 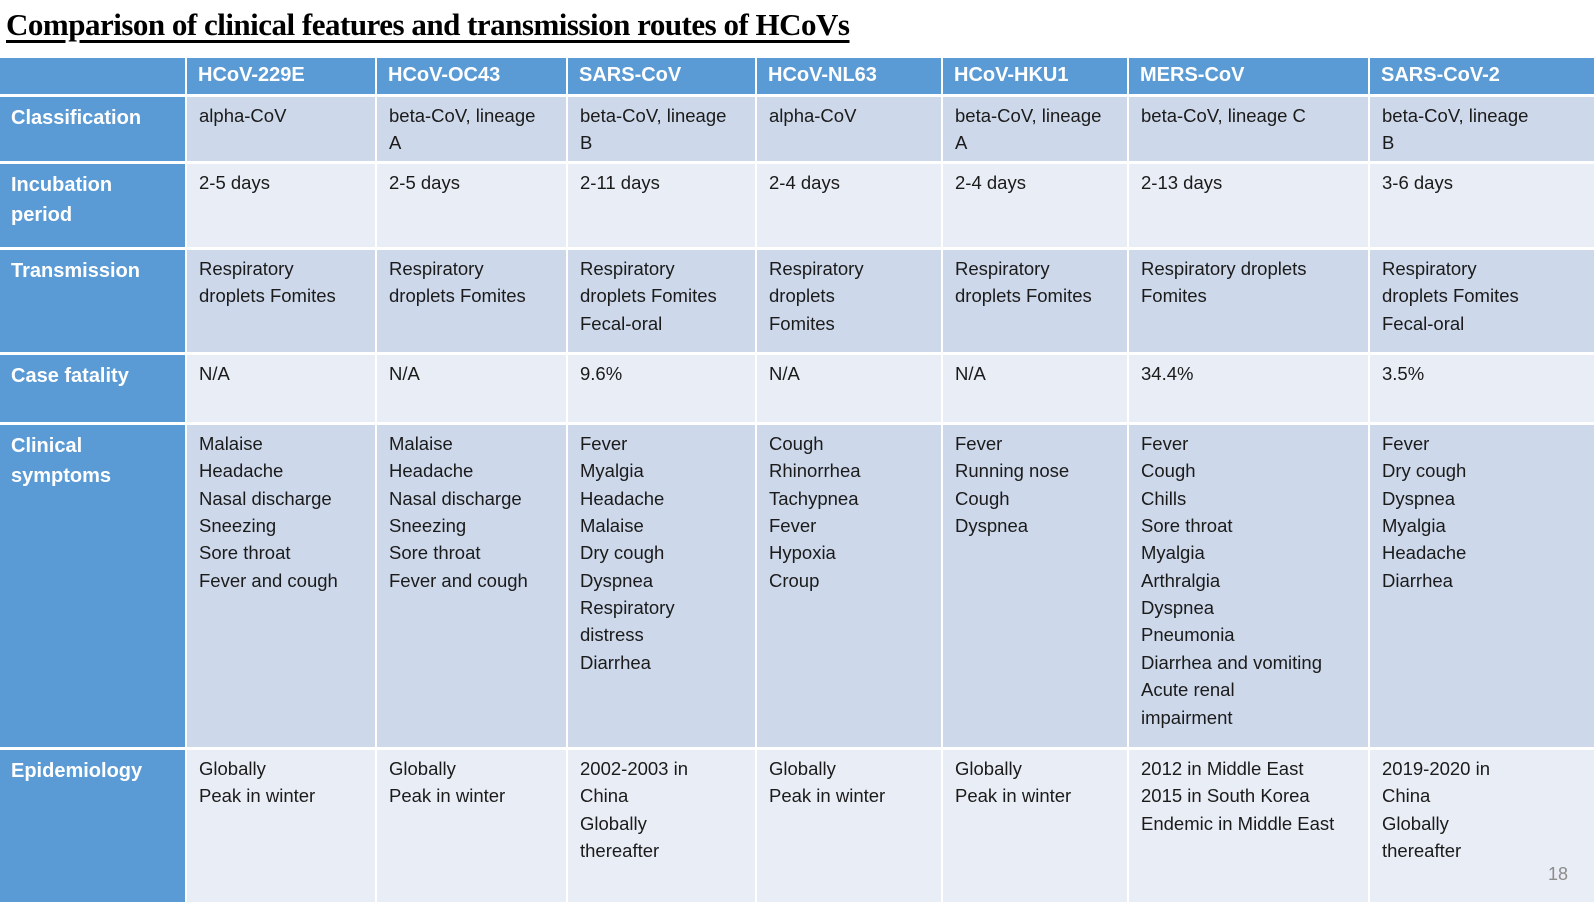 I want to click on cell-fatality-sars-cov: 9.6%, so click(x=662, y=389).